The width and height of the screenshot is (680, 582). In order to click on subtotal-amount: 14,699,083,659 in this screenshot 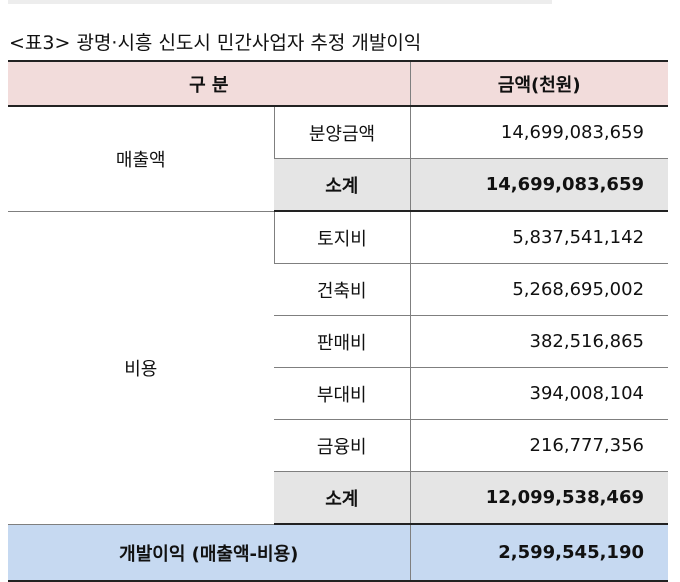, I will do `click(539, 185)`.